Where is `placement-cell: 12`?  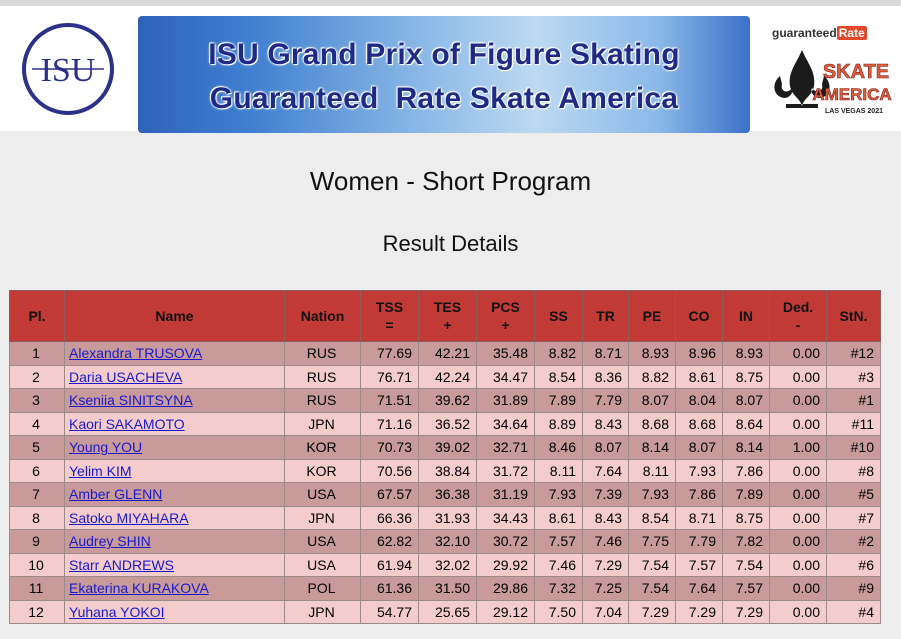
placement-cell: 12 is located at coordinates (37, 611).